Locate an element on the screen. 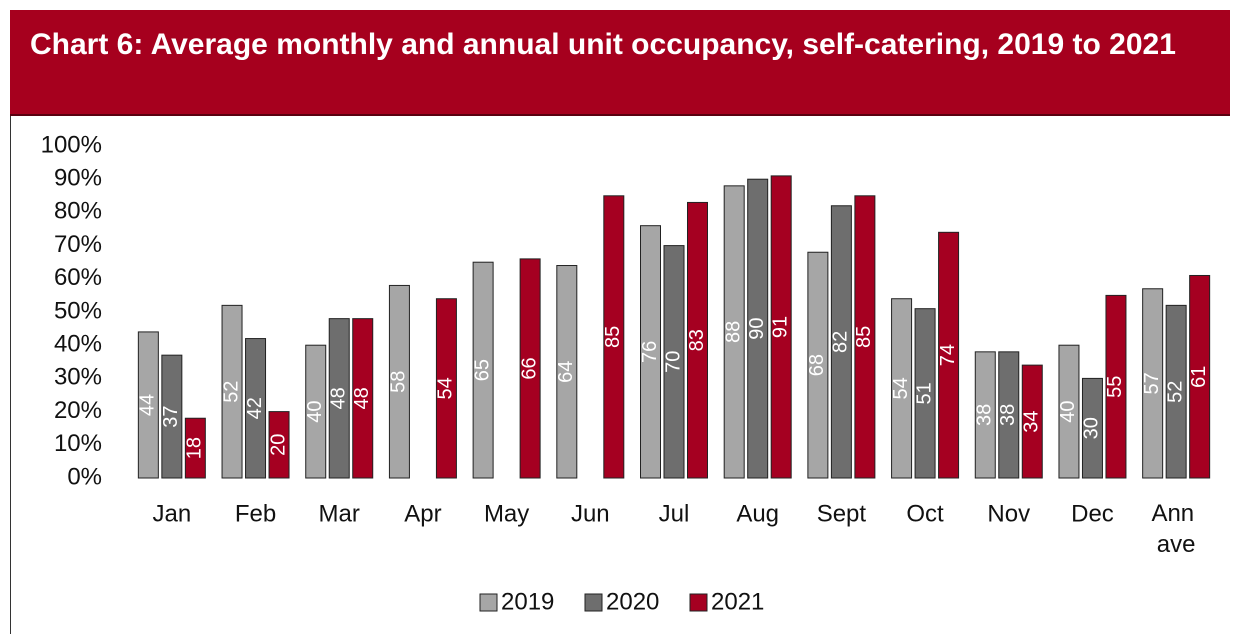 This screenshot has height=634, width=1234. value-label: 55 is located at coordinates (1115, 387).